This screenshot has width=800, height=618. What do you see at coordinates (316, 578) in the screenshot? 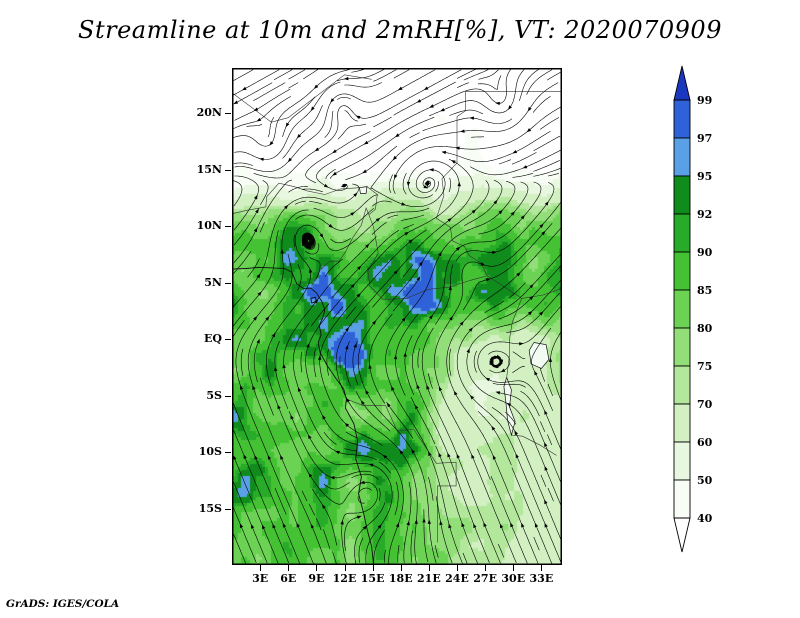
I see `lon-tick-label: 9E` at bounding box center [316, 578].